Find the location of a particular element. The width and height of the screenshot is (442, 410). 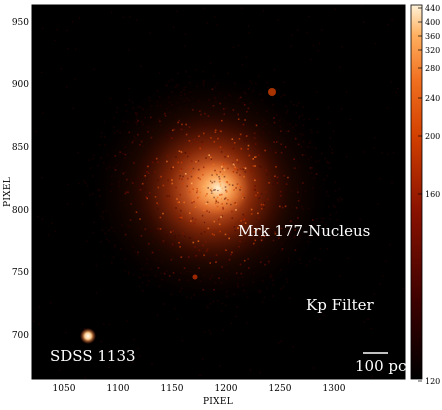

nucleus-label: Mrk 177-Nucleus is located at coordinates (304, 231).